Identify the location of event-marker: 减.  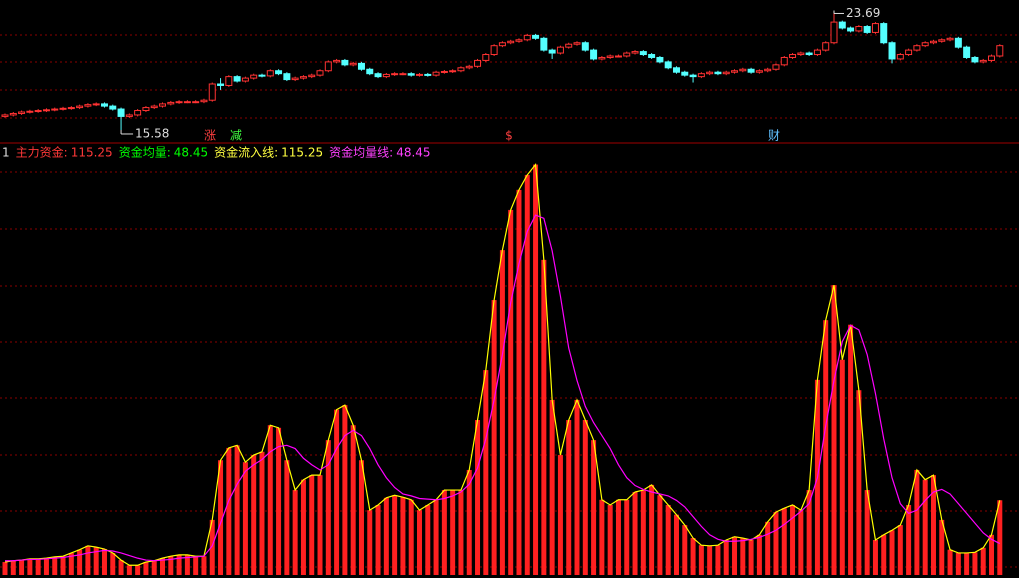
(236, 136).